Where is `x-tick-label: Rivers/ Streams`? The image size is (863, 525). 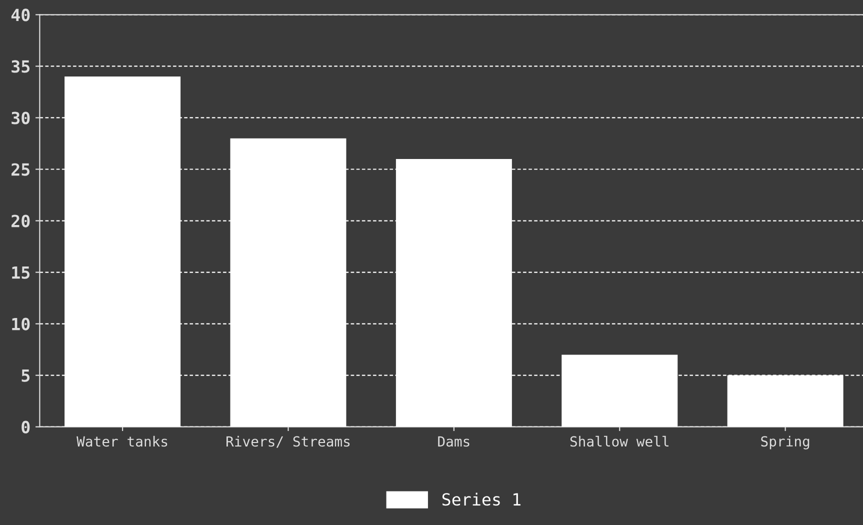 x-tick-label: Rivers/ Streams is located at coordinates (288, 442).